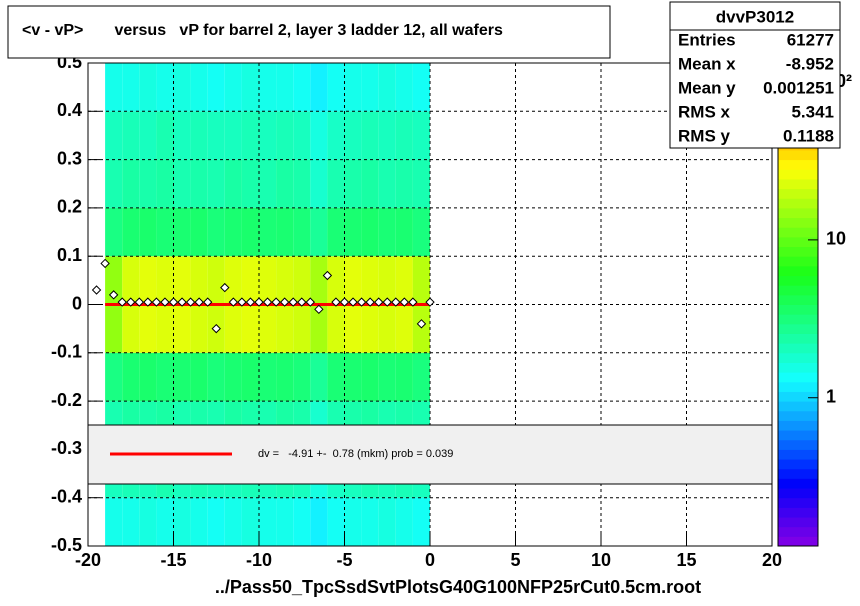 The height and width of the screenshot is (606, 860). What do you see at coordinates (77, 303) in the screenshot?
I see `y-tick-label: 0` at bounding box center [77, 303].